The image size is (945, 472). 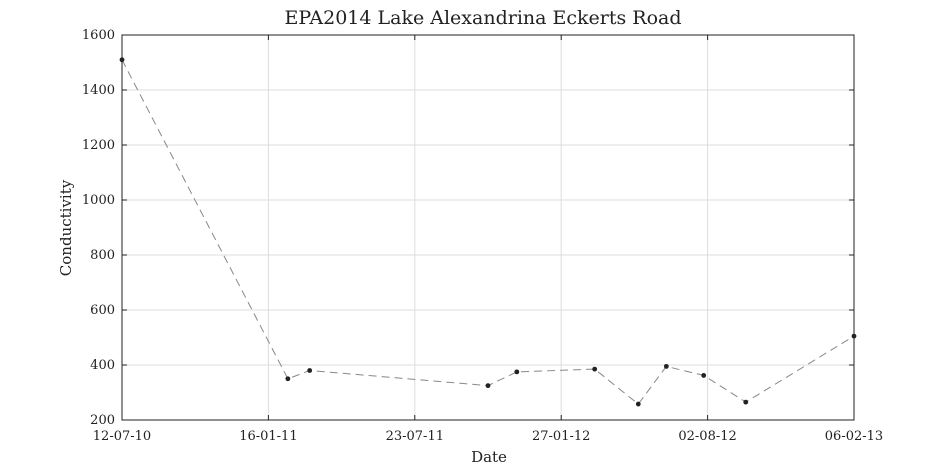 What do you see at coordinates (561, 436) in the screenshot?
I see `x-tick-label: 27-01-12` at bounding box center [561, 436].